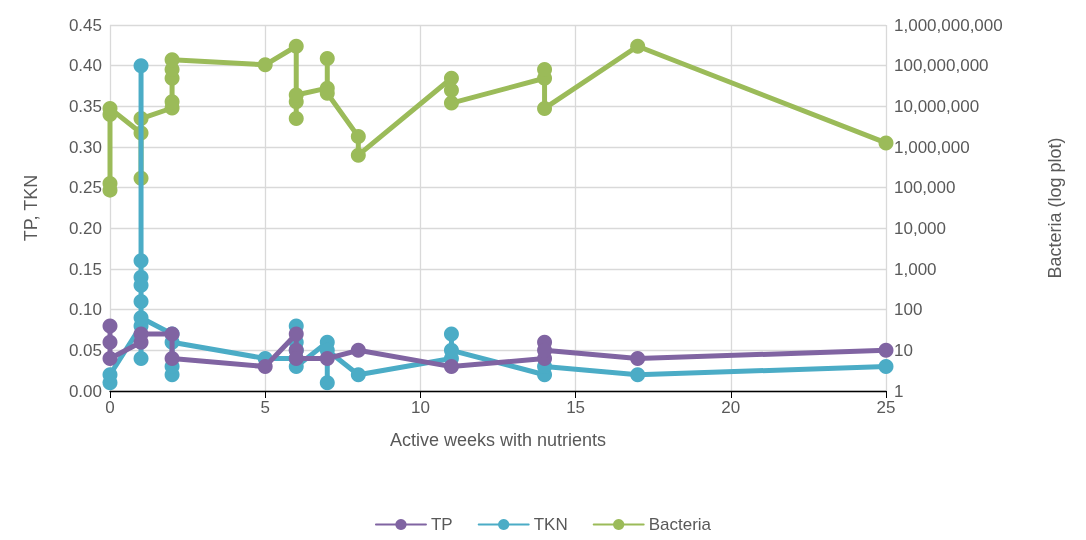  I want to click on y-tick-label: 0.20, so click(85, 228).